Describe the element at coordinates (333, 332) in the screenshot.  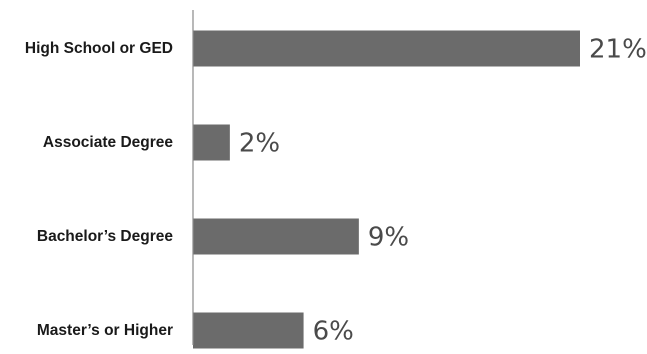
I see `data-label: 6%` at that location.